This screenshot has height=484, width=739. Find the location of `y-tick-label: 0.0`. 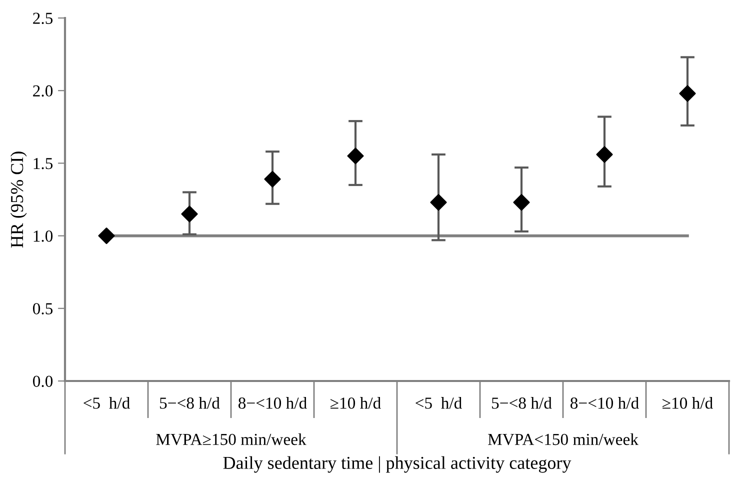

y-tick-label: 0.0 is located at coordinates (42, 382).